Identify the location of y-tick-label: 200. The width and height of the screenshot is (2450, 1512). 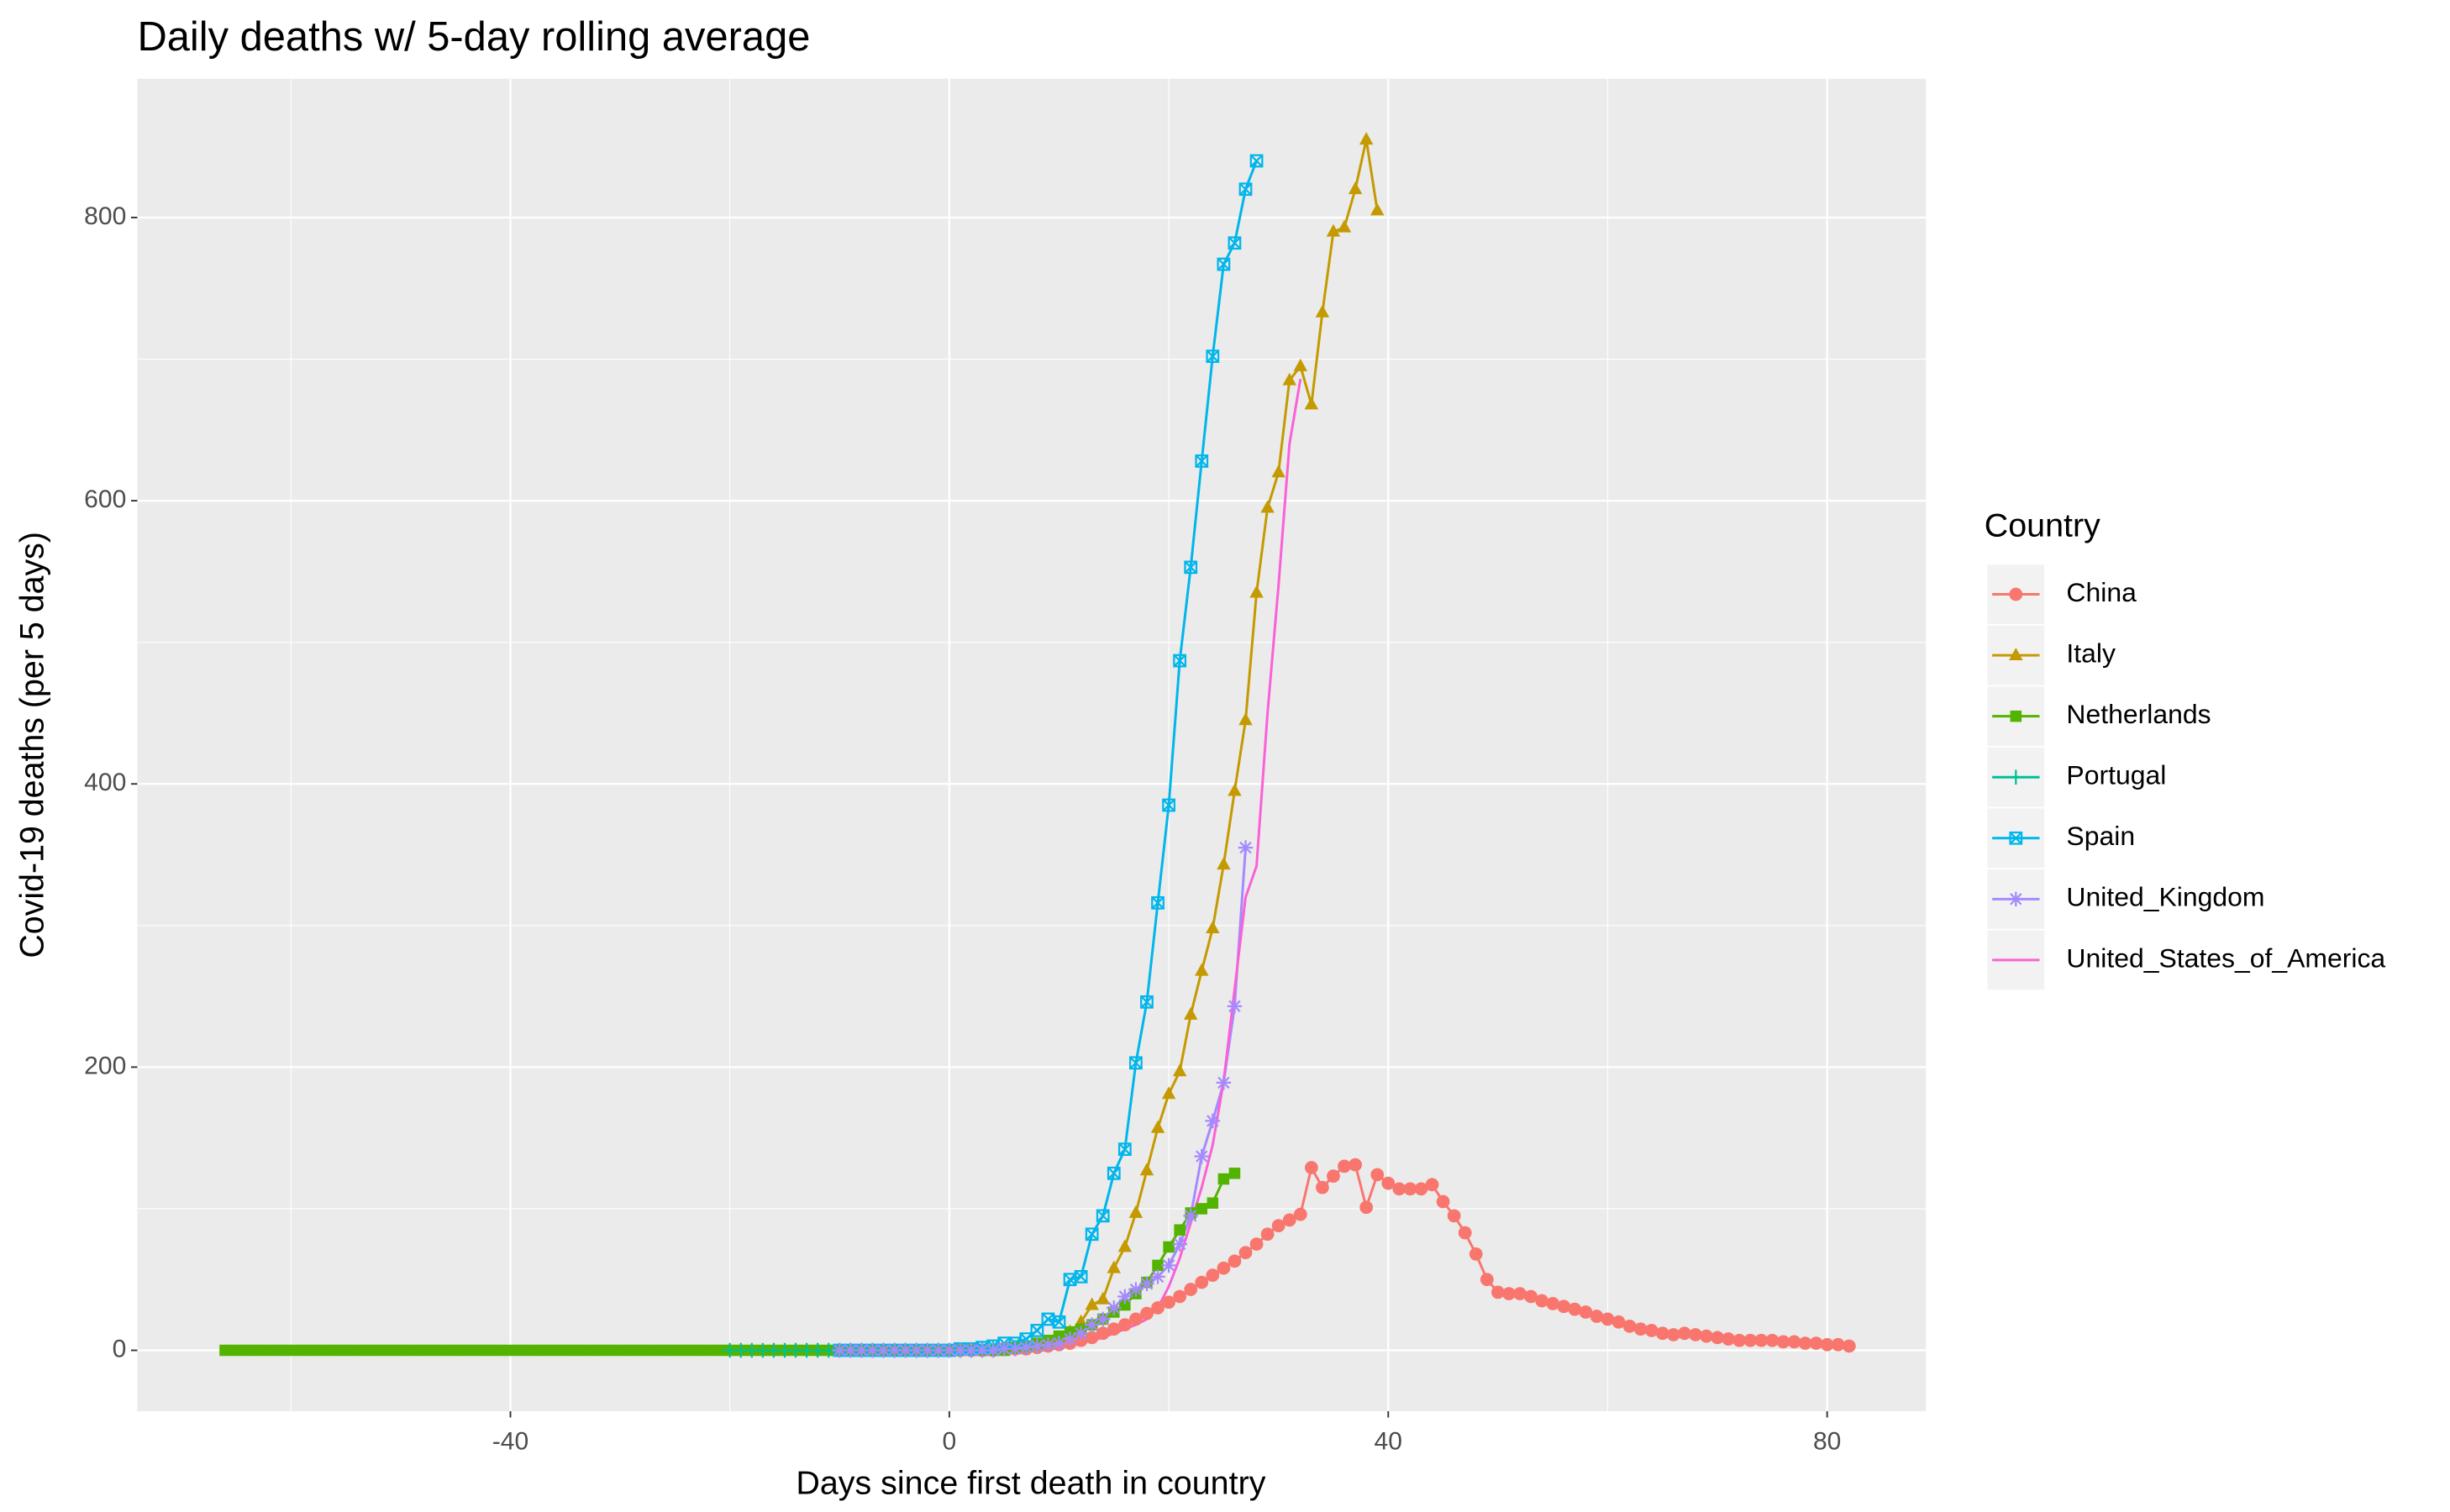
(105, 1065).